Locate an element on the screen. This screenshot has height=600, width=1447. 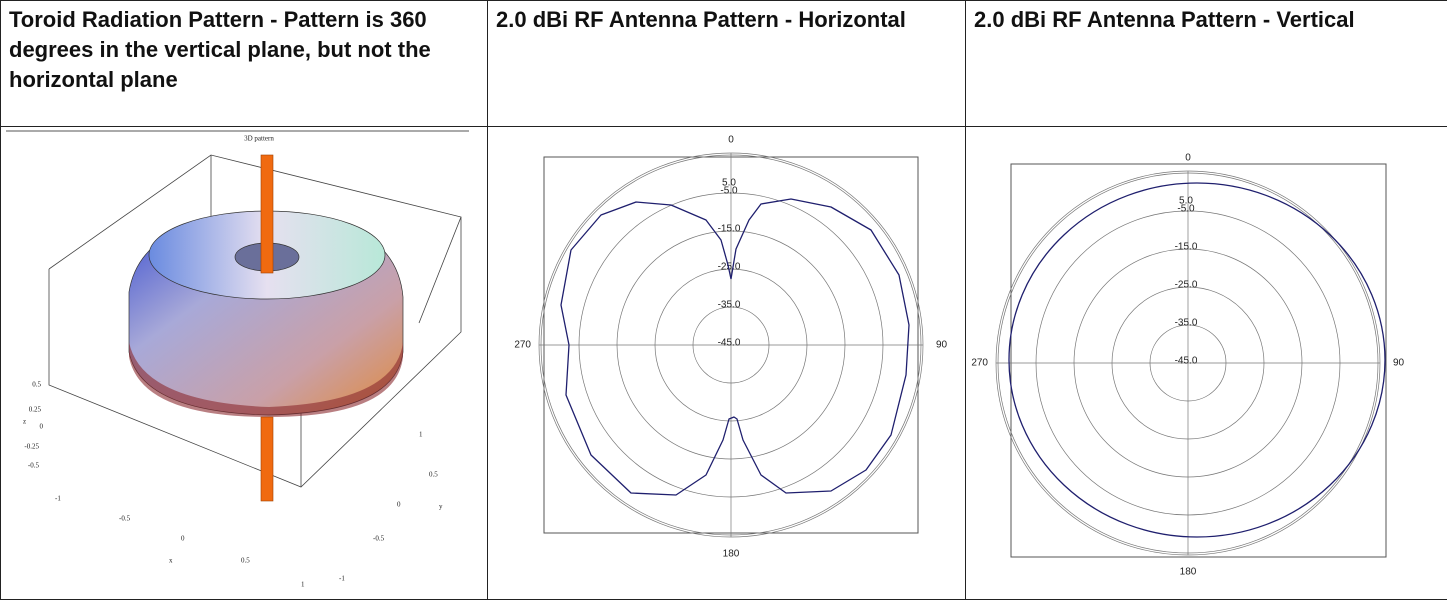
z-tick-label: -0.5 is located at coordinates (34, 466).